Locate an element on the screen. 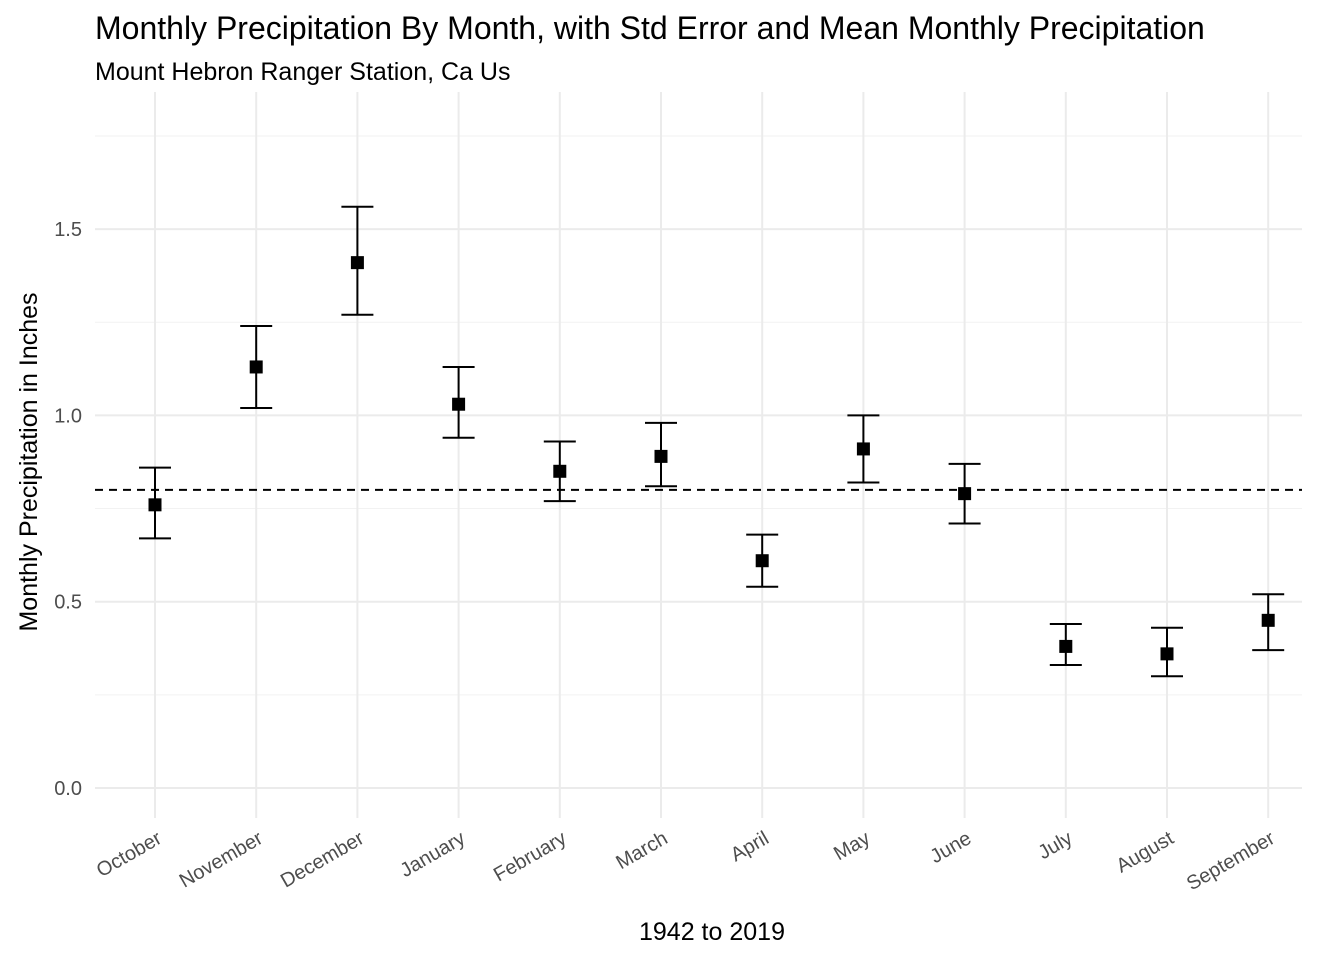  y-tick-label: 0.5 is located at coordinates (68, 603).